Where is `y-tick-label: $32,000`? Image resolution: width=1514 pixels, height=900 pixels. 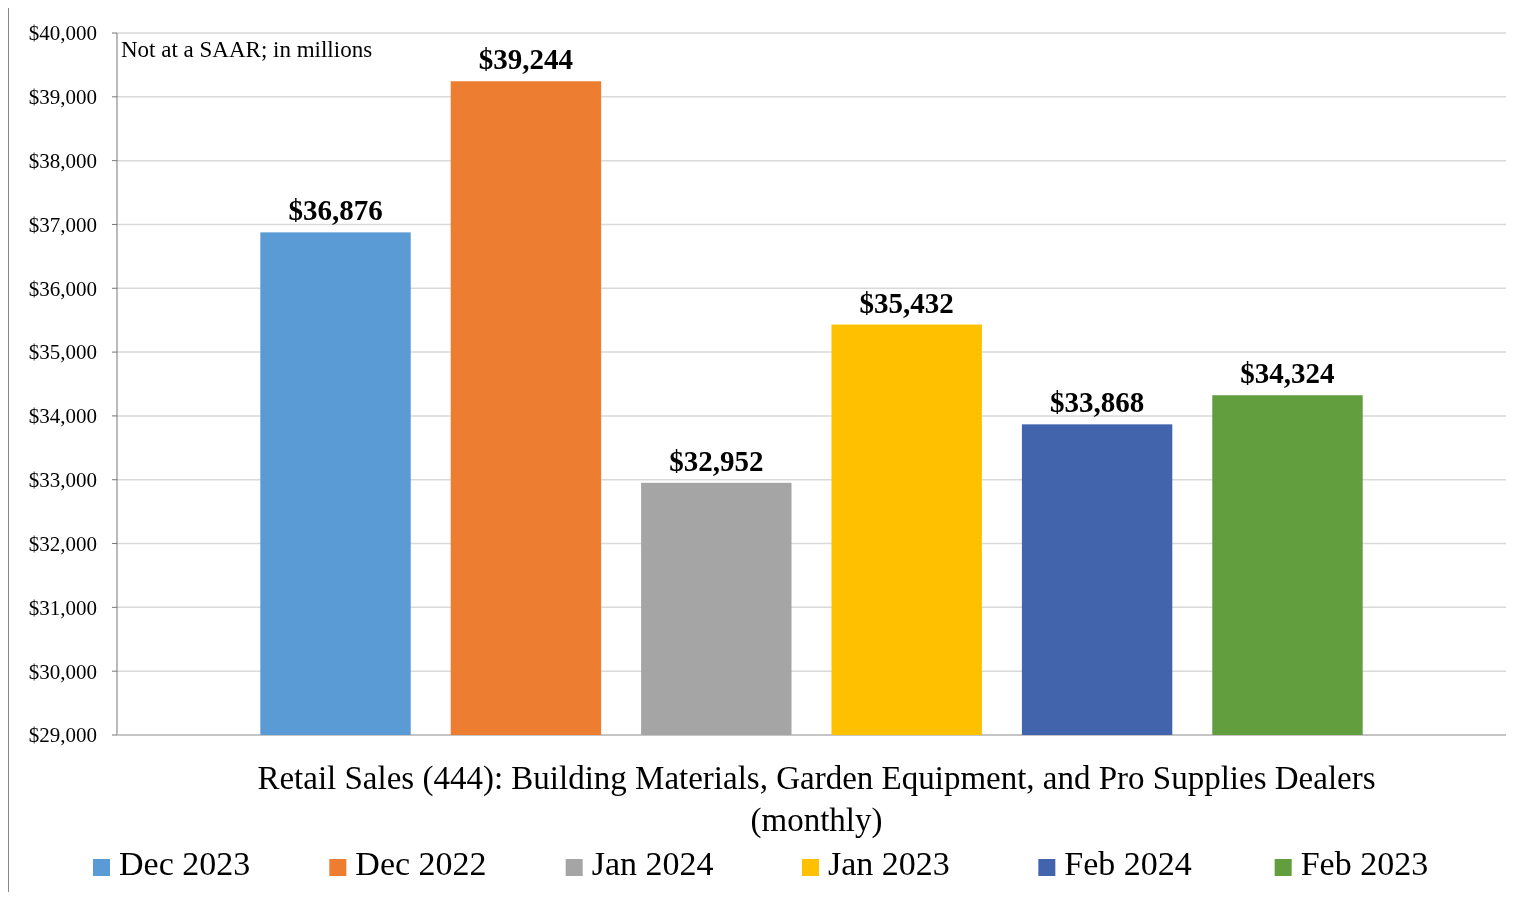
y-tick-label: $32,000 is located at coordinates (62, 543).